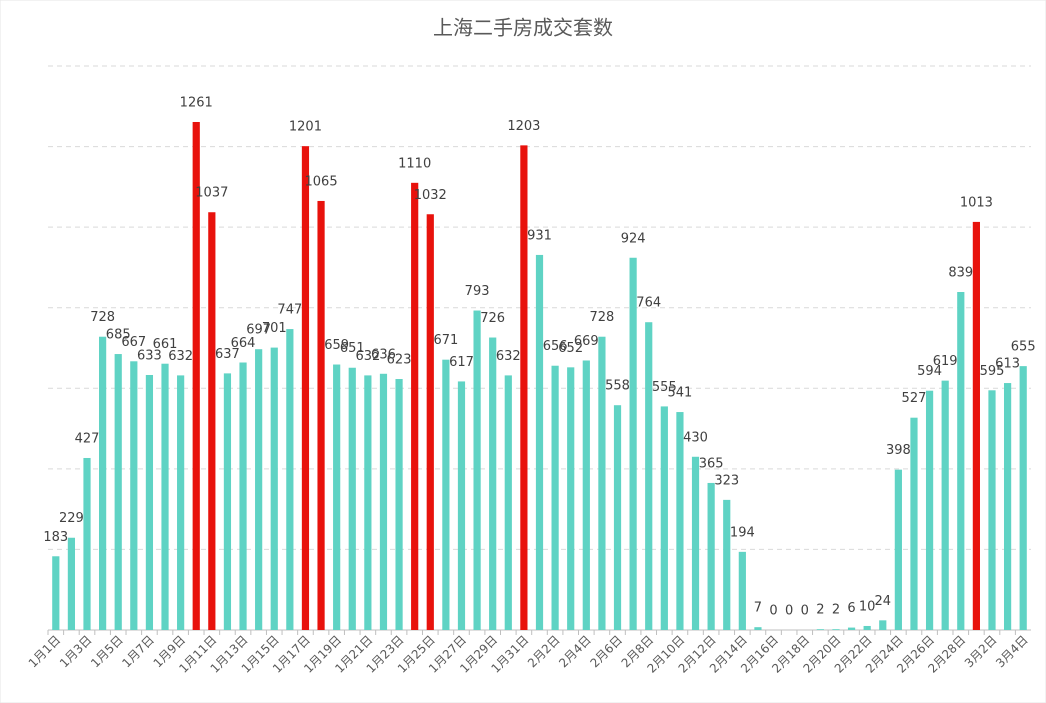  What do you see at coordinates (399, 360) in the screenshot?
I see `value-label: 623` at bounding box center [399, 360].